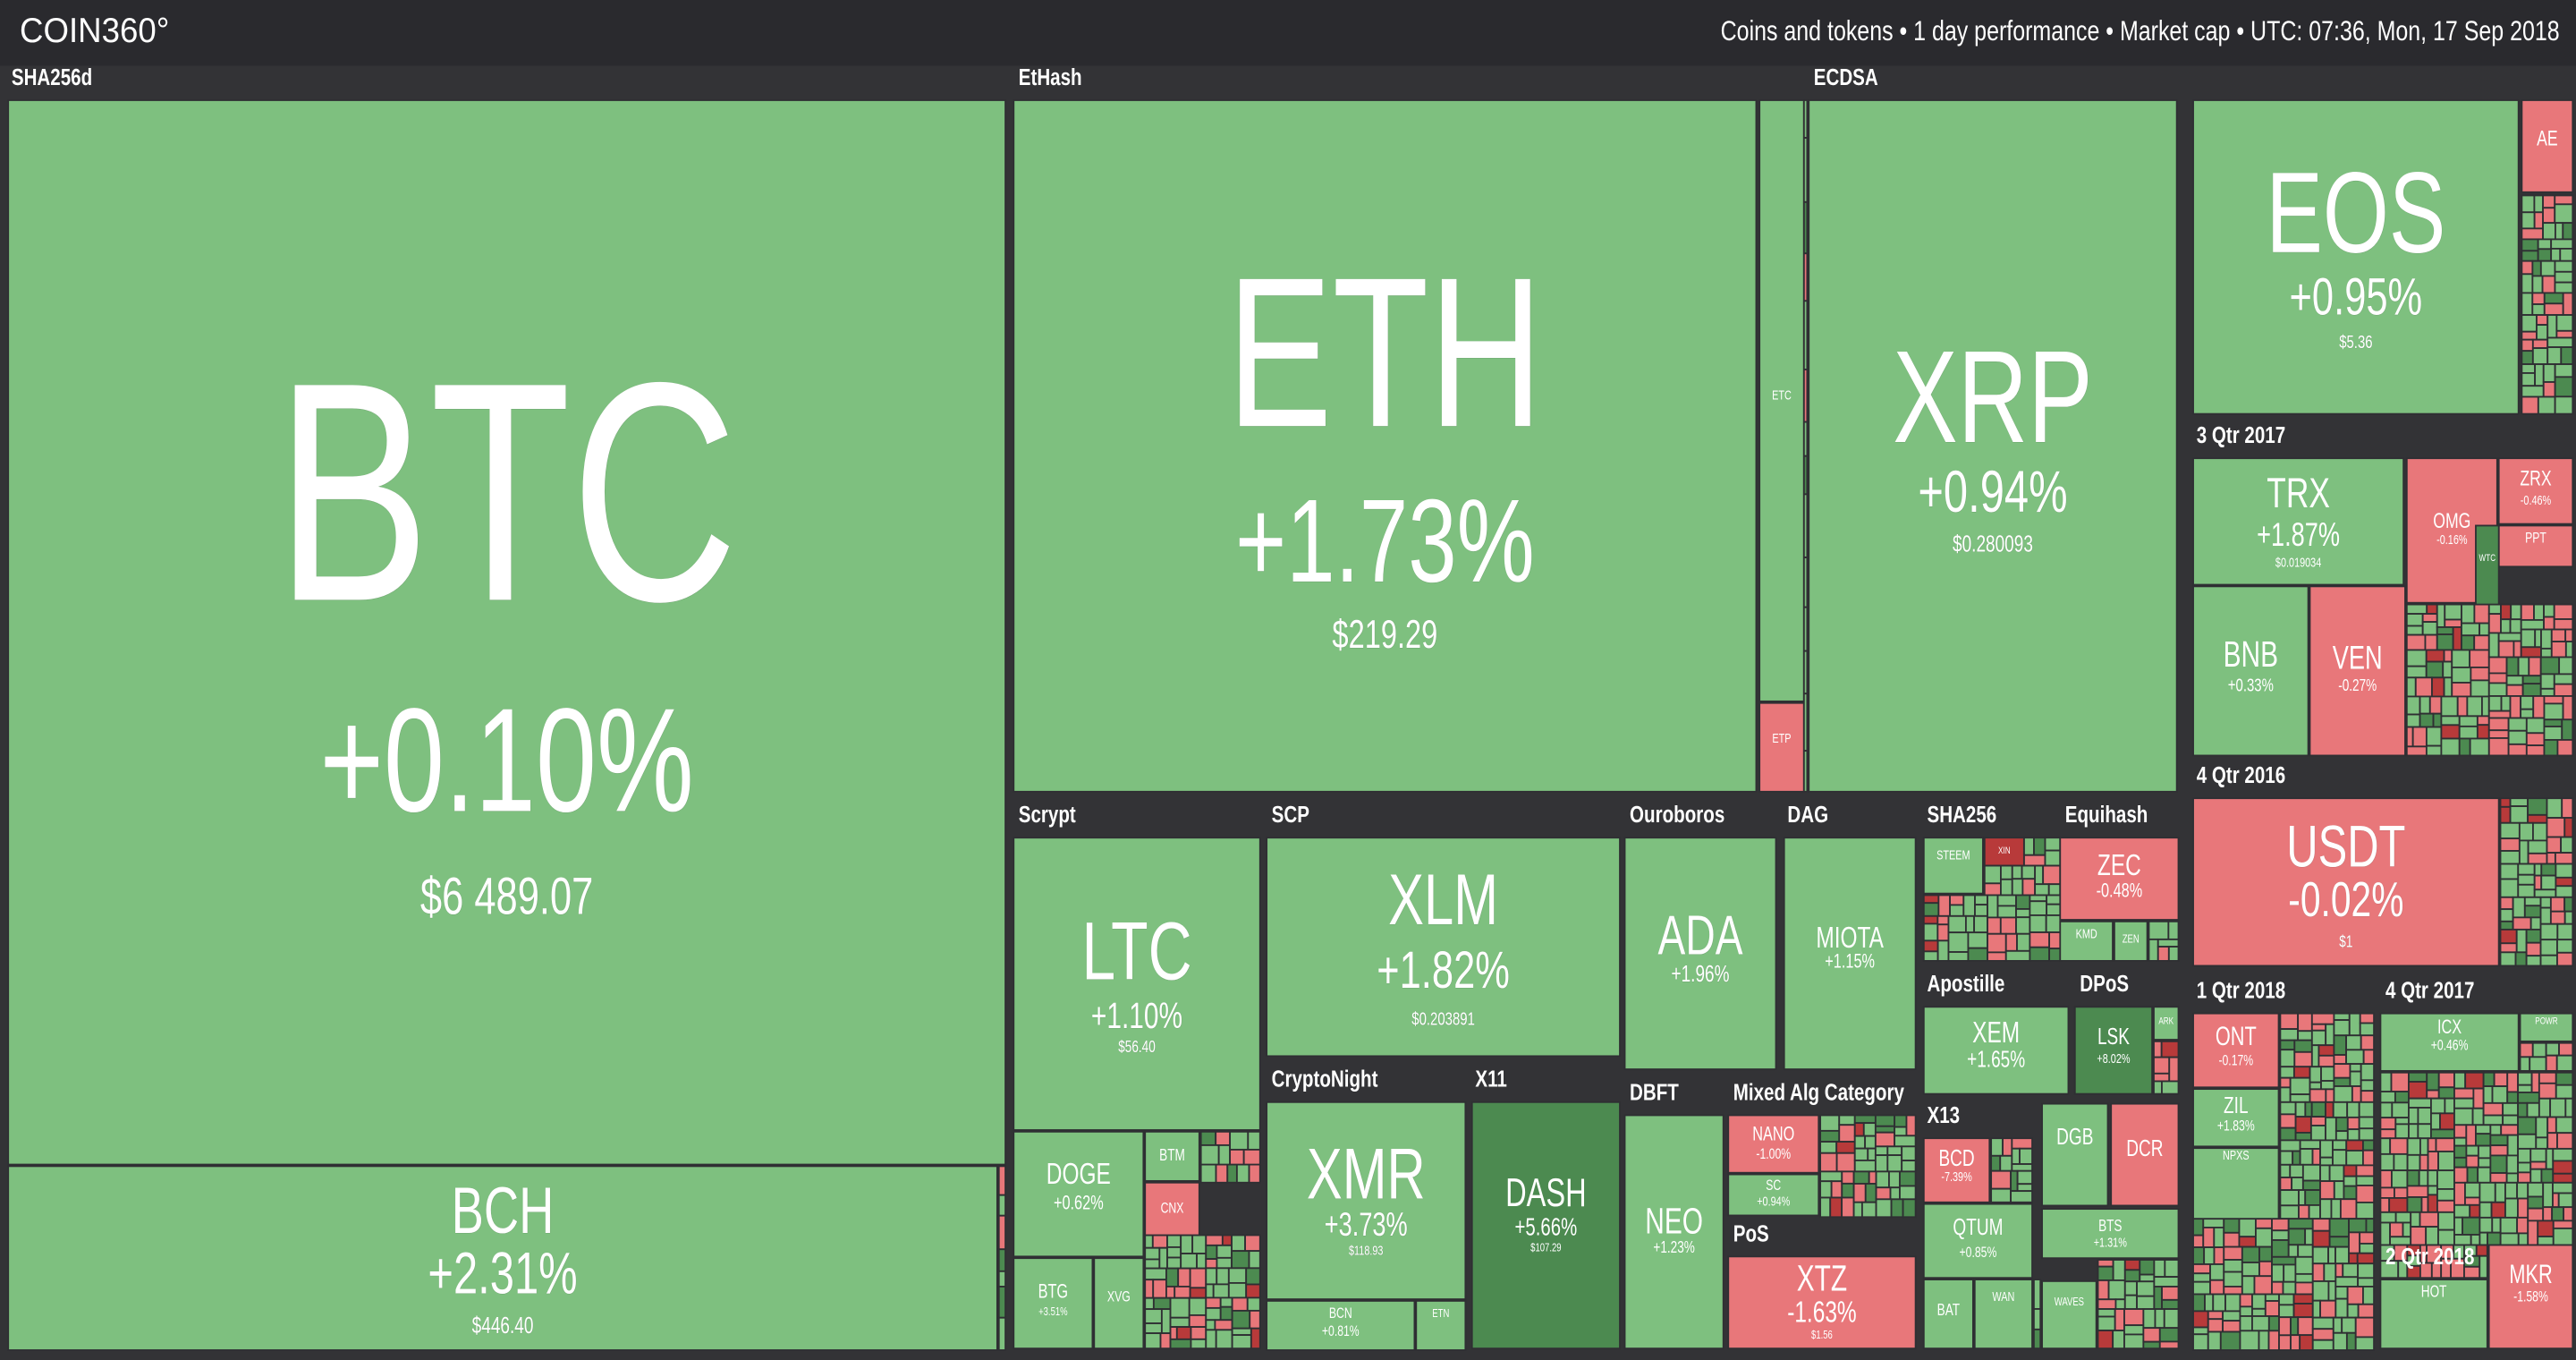 This screenshot has width=2576, height=1360. What do you see at coordinates (2236, 1183) in the screenshot?
I see `coin-tile: NPXS` at bounding box center [2236, 1183].